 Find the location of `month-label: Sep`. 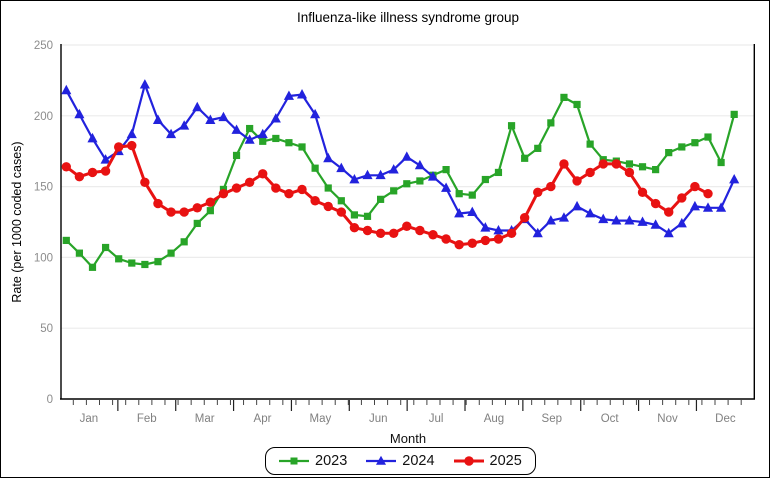

month-label: Sep is located at coordinates (552, 419).